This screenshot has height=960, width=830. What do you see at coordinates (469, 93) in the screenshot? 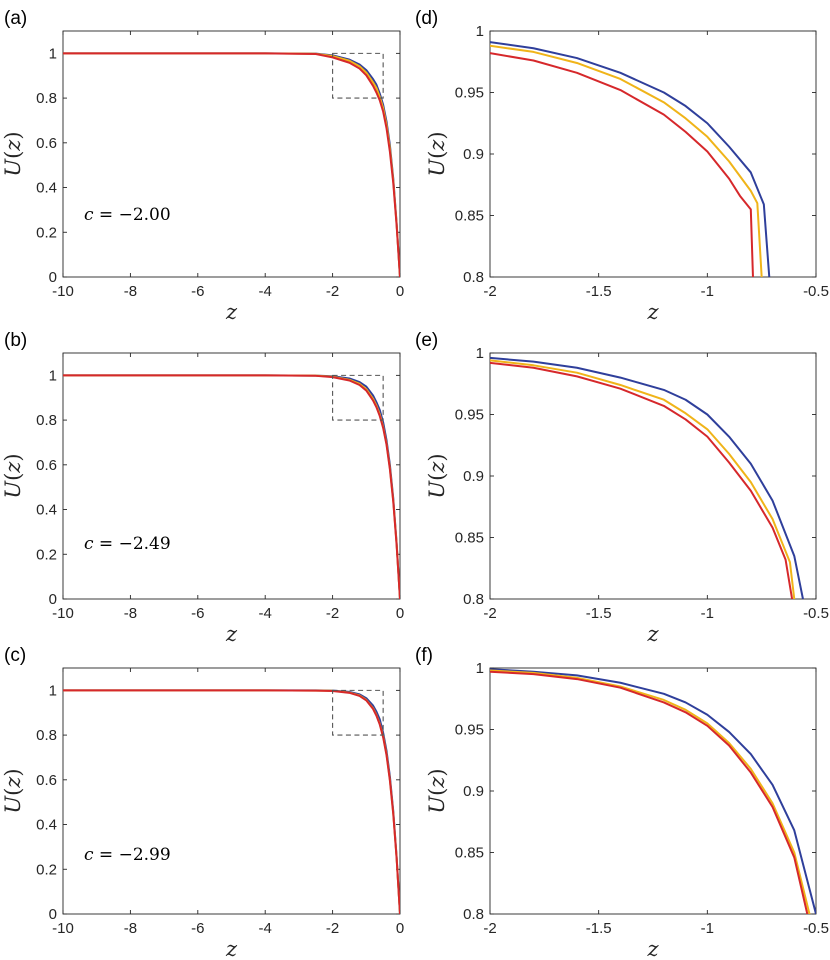
I see `y-tick-label: 0.95` at bounding box center [469, 93].